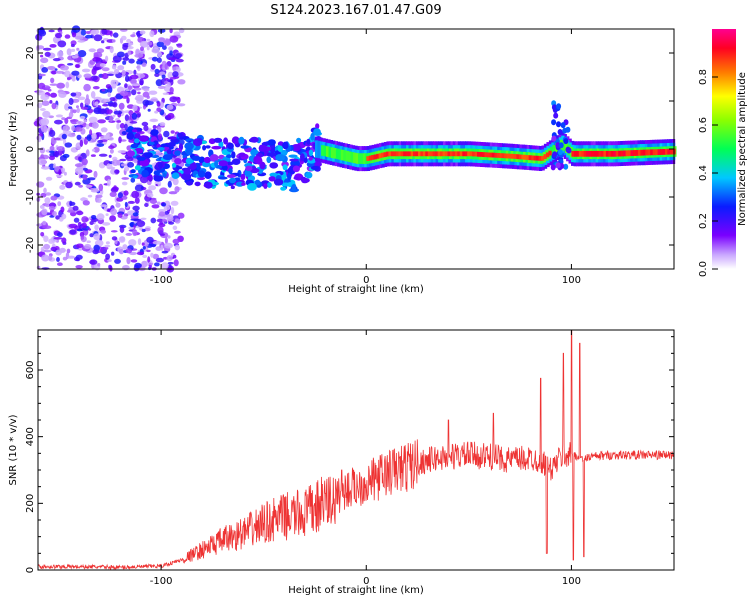 Image resolution: width=750 pixels, height=600 pixels. I want to click on snr-ytick-label: 200, so click(30, 503).